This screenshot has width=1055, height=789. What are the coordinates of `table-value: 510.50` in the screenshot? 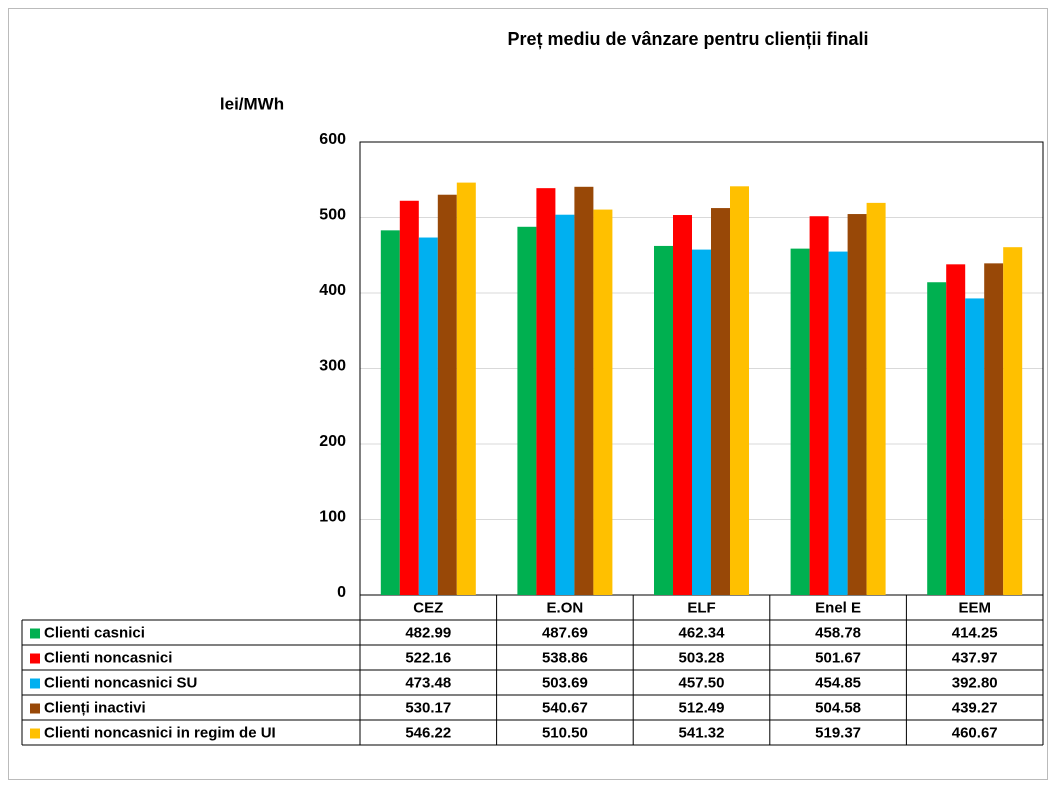 It's located at (565, 732).